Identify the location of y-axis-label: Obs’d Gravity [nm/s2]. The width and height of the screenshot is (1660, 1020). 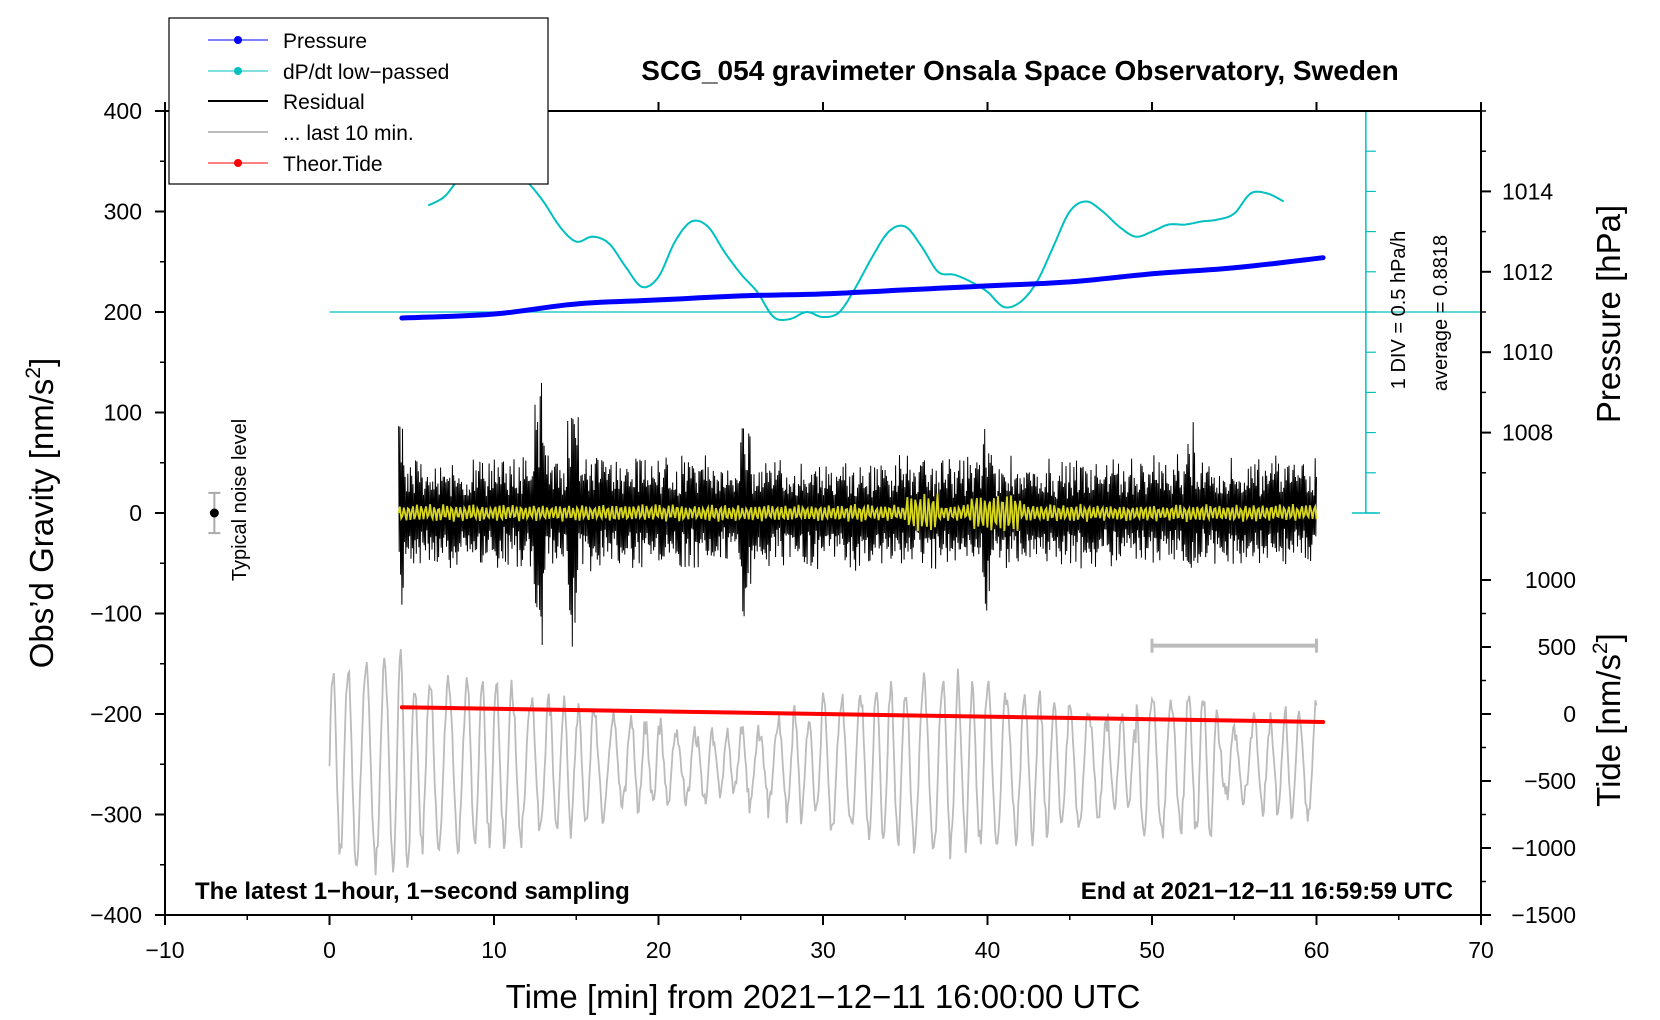
(41, 513).